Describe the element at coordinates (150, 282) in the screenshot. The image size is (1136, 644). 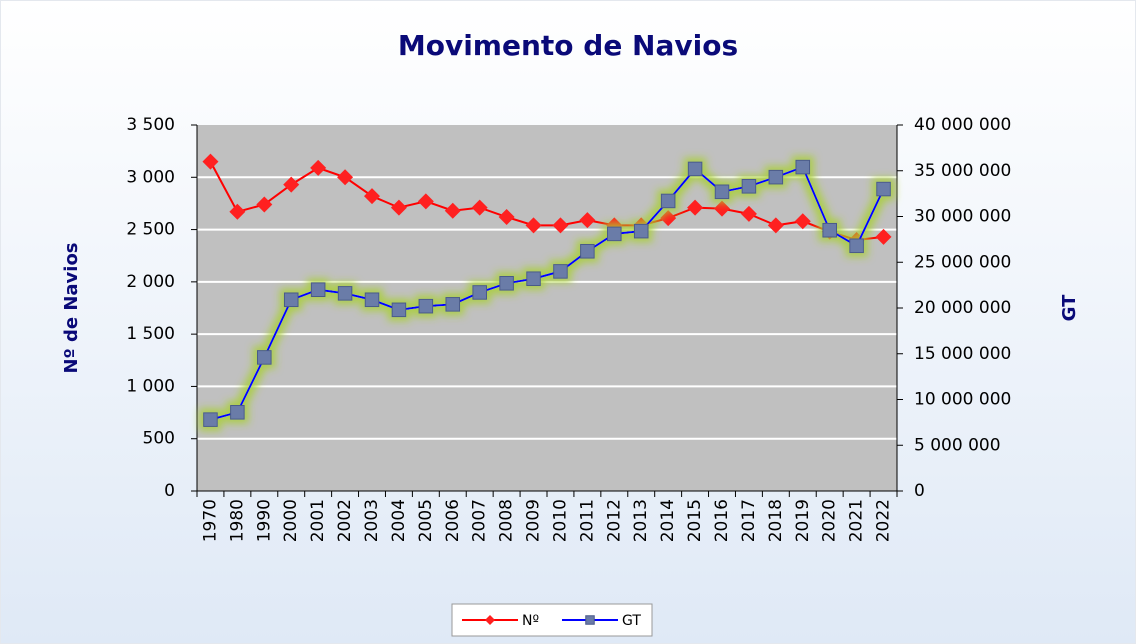
I see `y-tick-label: 2 000` at that location.